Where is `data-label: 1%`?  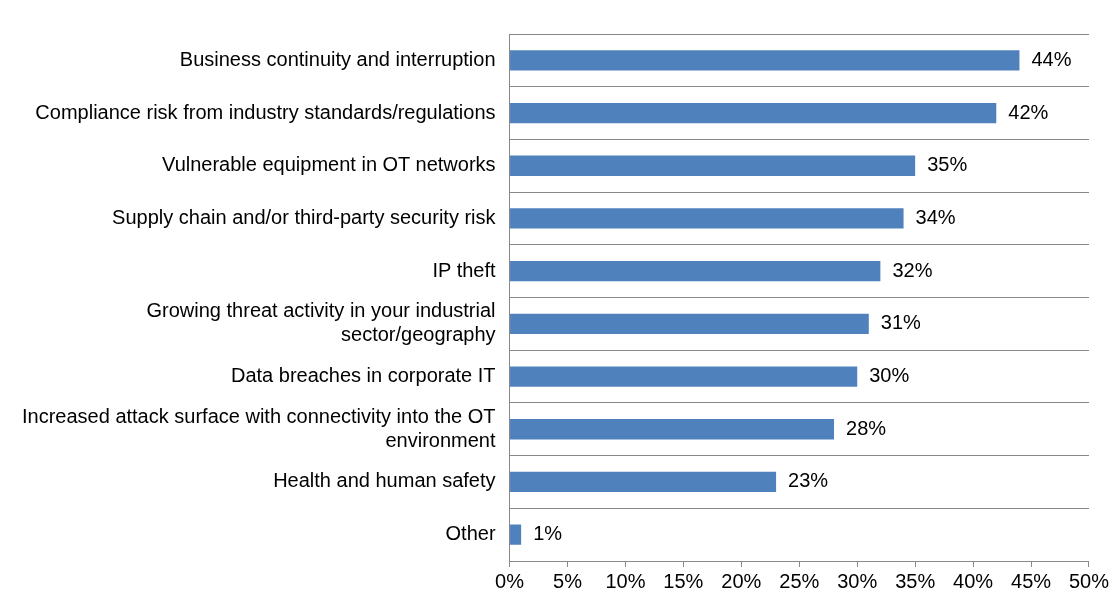
data-label: 1% is located at coordinates (548, 533).